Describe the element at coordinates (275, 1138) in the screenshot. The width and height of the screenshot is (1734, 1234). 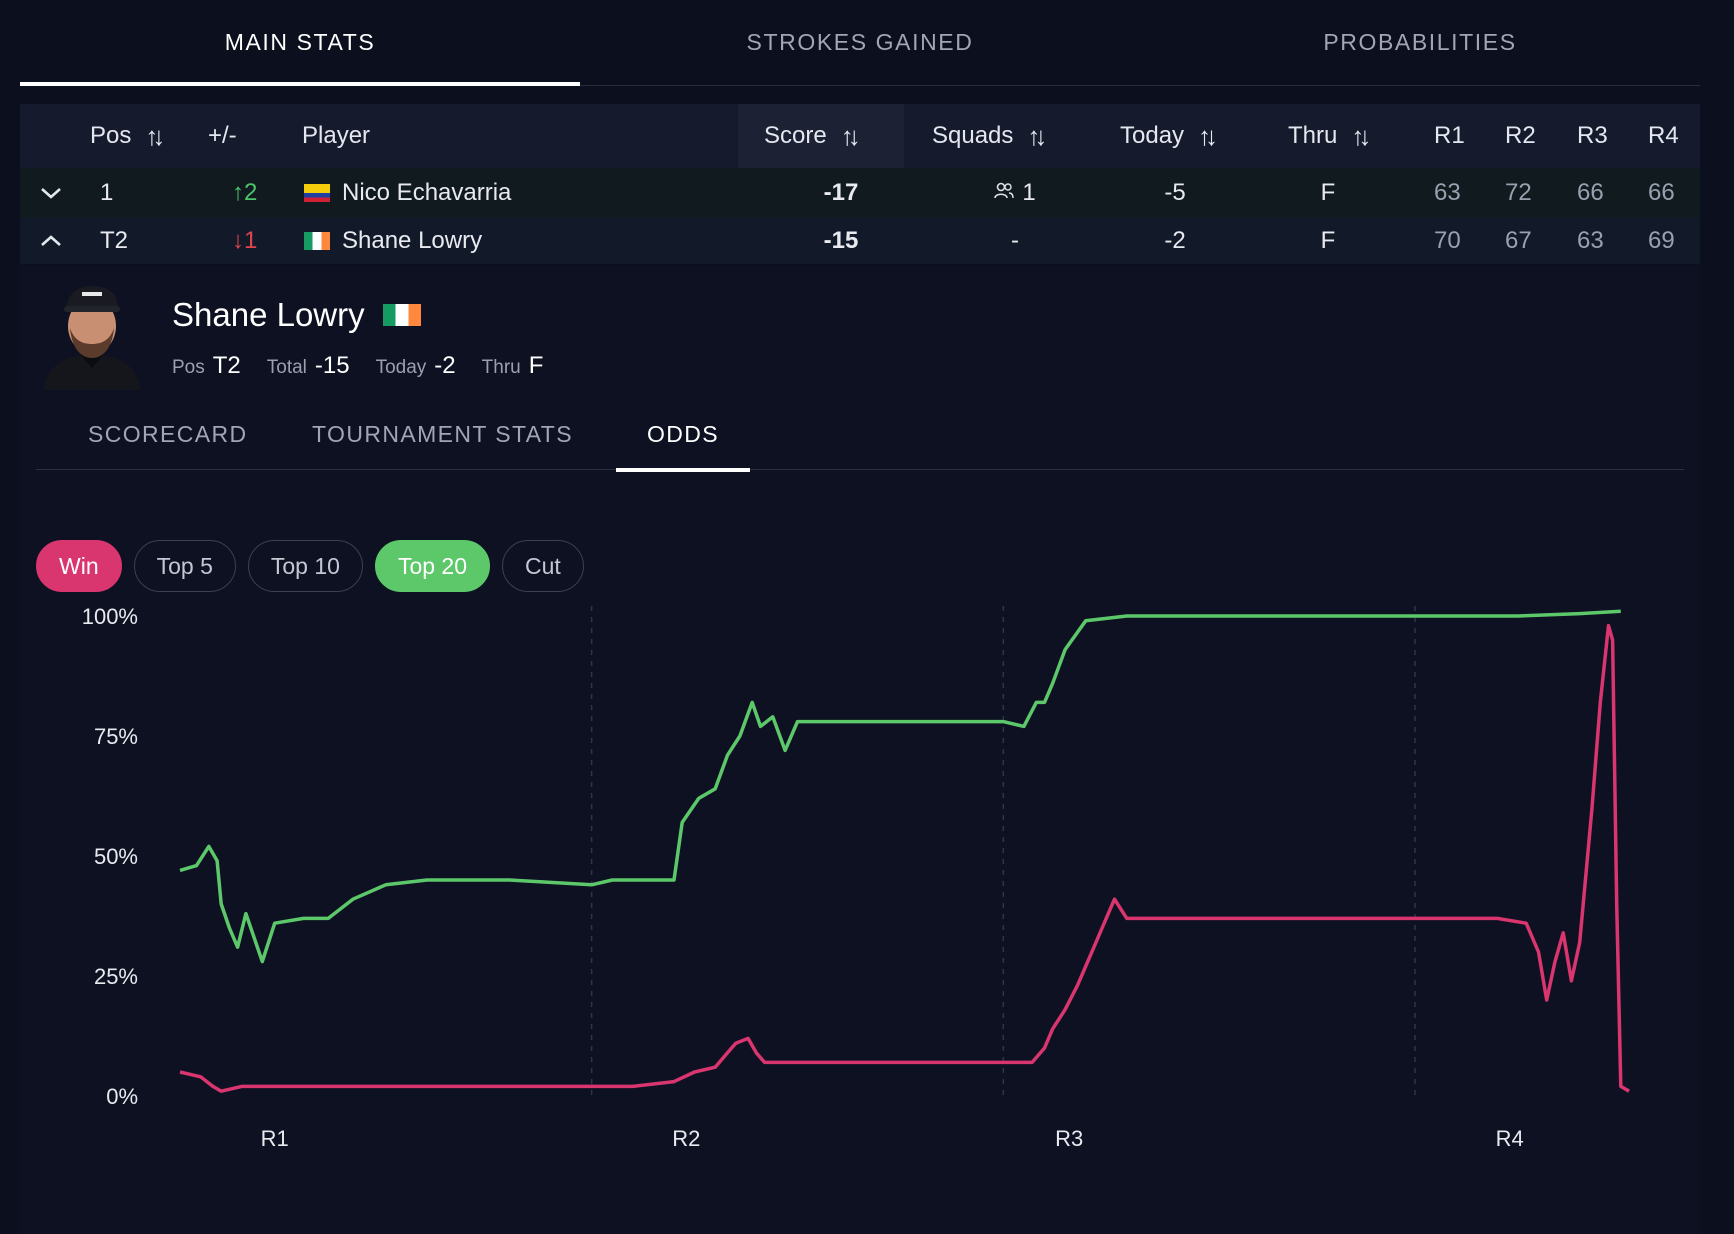
I see `x-tick-label: R1` at that location.